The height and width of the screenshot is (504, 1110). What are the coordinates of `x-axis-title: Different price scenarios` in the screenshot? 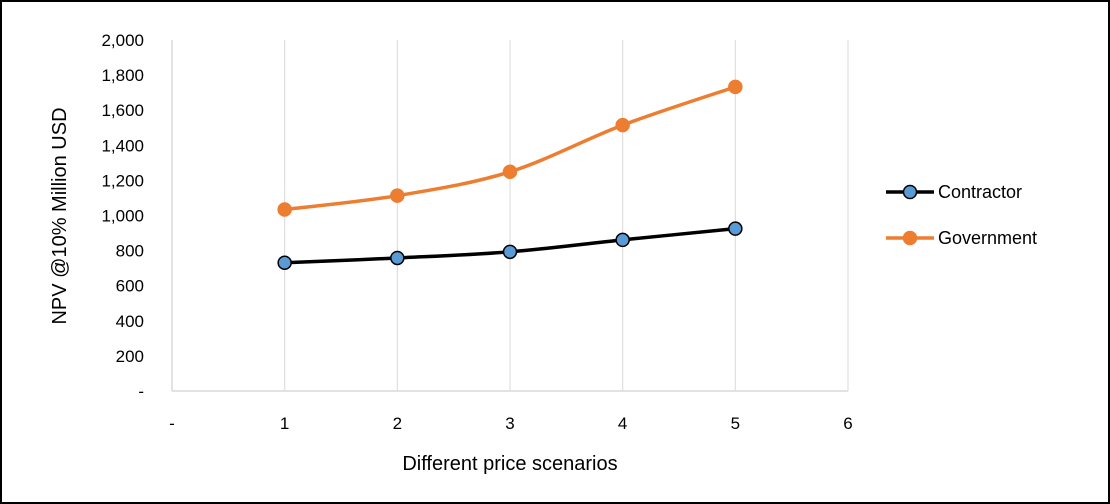 It's located at (509, 464).